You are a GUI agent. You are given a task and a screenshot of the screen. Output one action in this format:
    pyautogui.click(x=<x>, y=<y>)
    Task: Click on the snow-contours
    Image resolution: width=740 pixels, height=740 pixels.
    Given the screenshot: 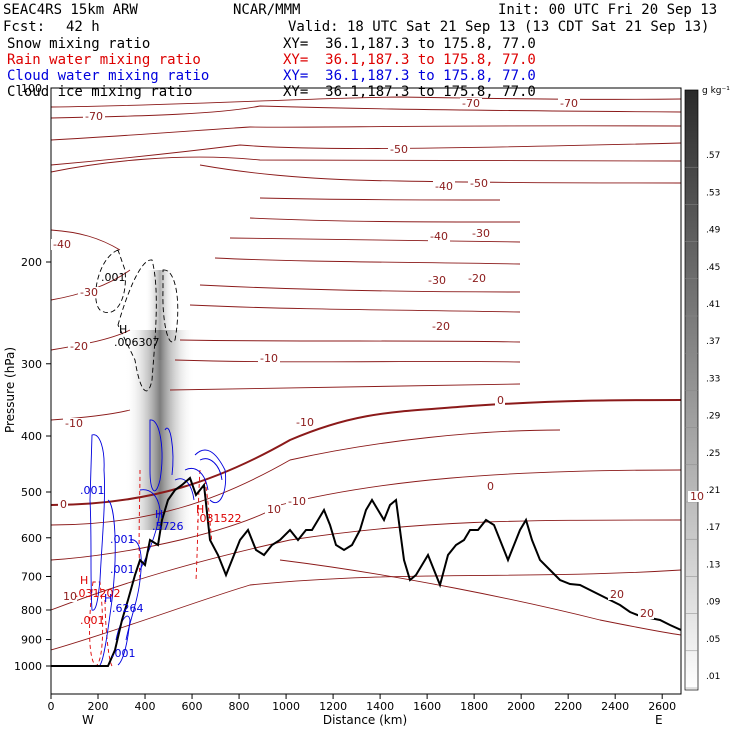 What is the action you would take?
    pyautogui.click(x=137, y=320)
    